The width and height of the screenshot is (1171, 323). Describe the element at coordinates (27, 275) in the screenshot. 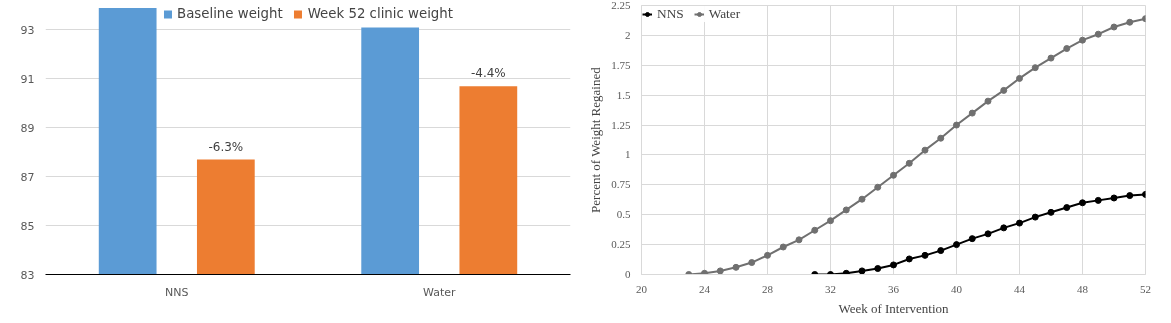

I see `y-tick-label: 83` at that location.